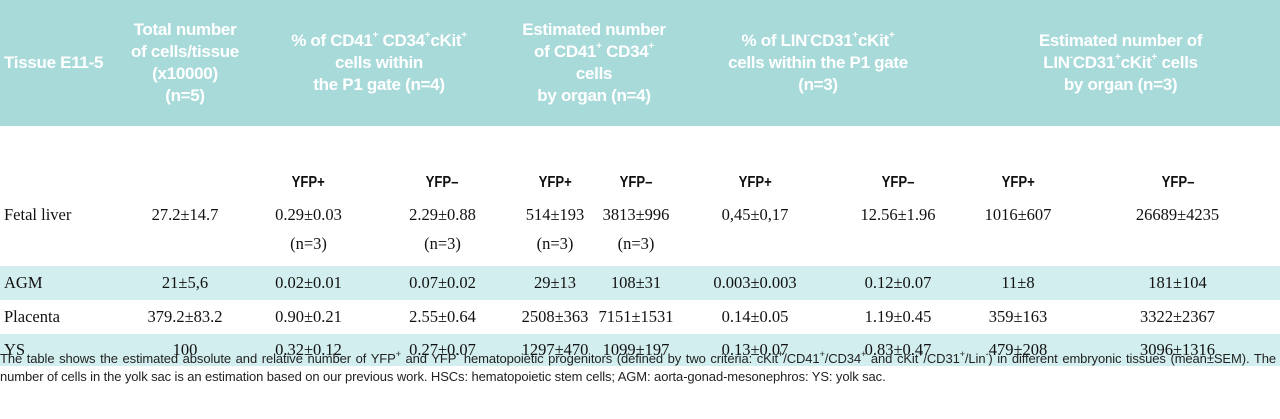 The height and width of the screenshot is (419, 1280). Describe the element at coordinates (898, 214) in the screenshot. I see `cell-pct-lin-minus: 12.56±1.96` at that location.